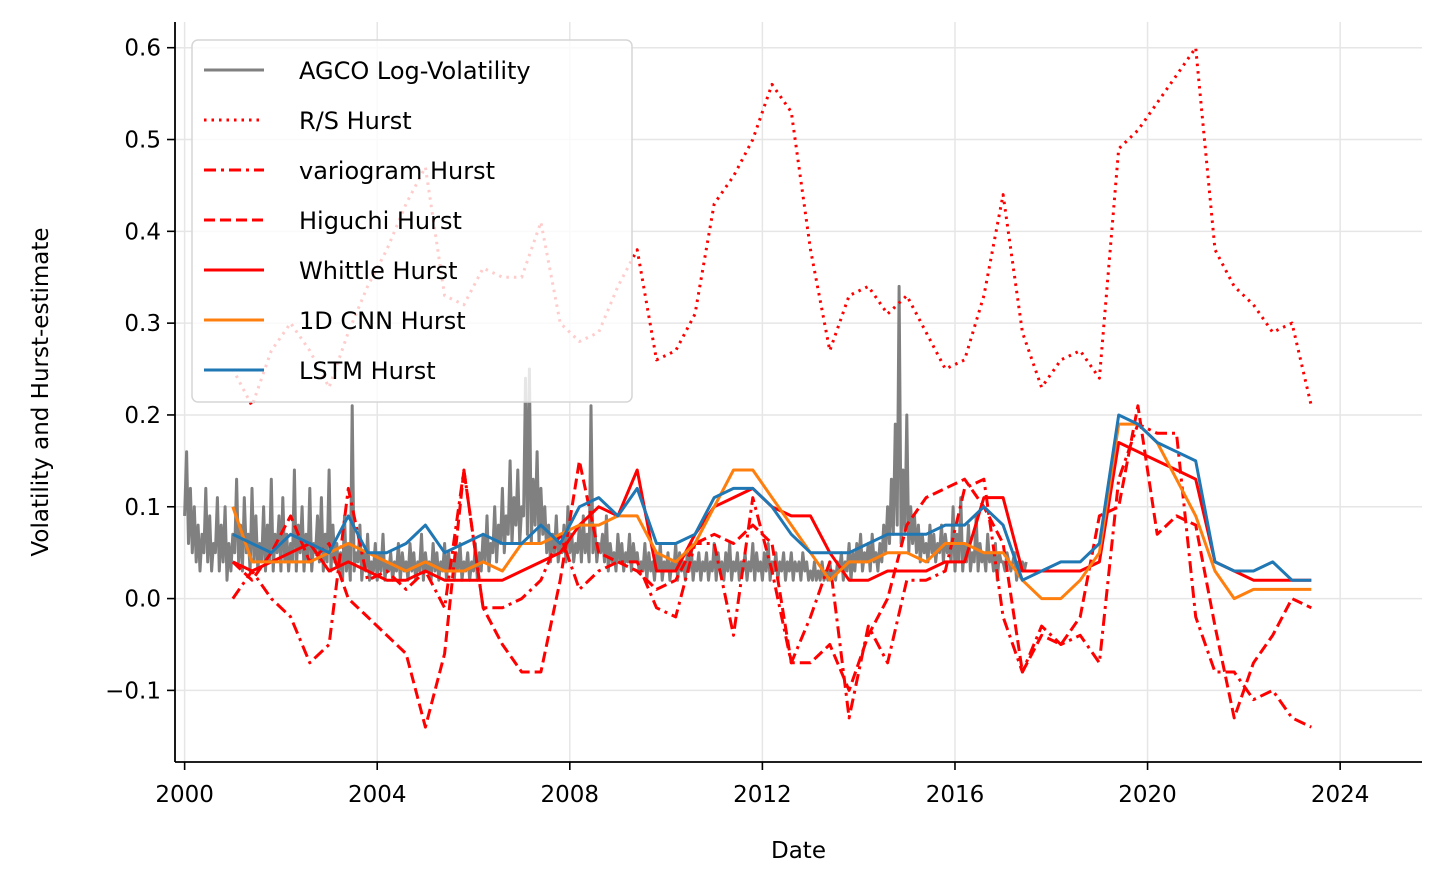 The width and height of the screenshot is (1444, 889). I want to click on series-line-lstm-hurst, so click(772, 497).